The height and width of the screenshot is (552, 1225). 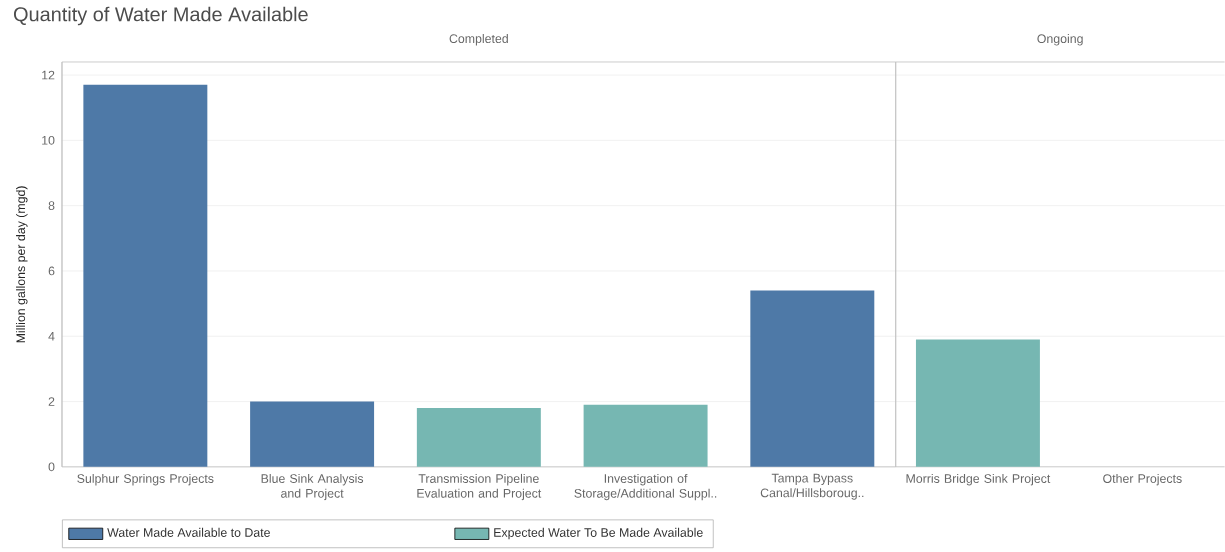 What do you see at coordinates (51, 401) in the screenshot?
I see `y-tick-label: 2` at bounding box center [51, 401].